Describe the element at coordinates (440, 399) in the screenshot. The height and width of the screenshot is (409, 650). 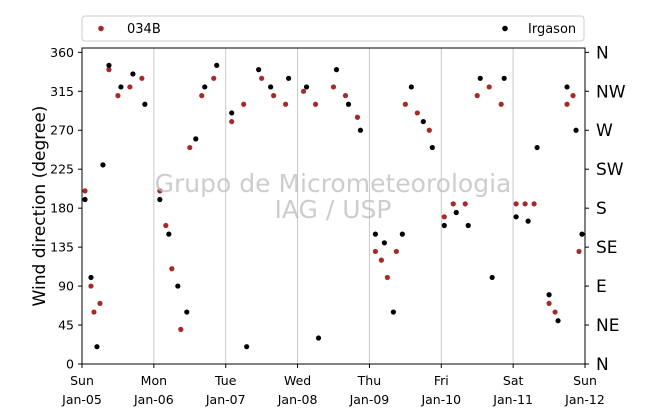
I see `x-tick-label-date: Jan-10` at that location.